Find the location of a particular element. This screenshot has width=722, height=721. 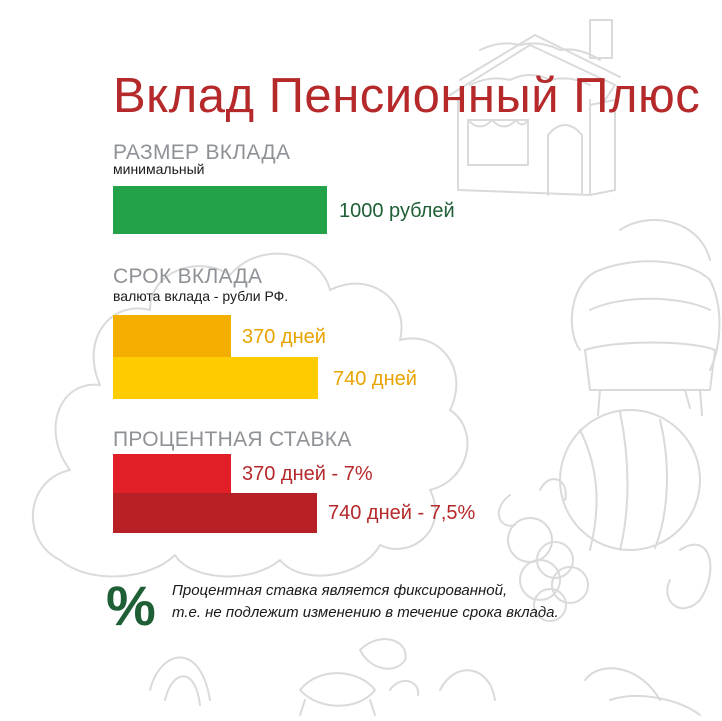

term-bar-370-label: 370 дней is located at coordinates (284, 337).